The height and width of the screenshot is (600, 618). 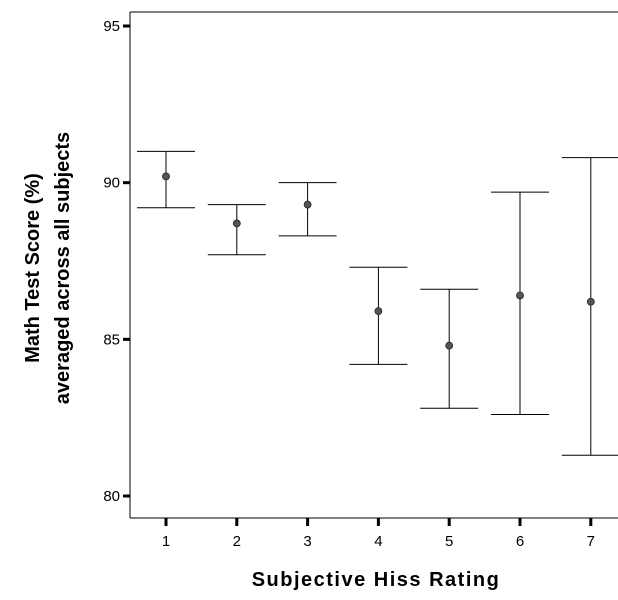 I want to click on x-tick-label: 5, so click(x=449, y=541).